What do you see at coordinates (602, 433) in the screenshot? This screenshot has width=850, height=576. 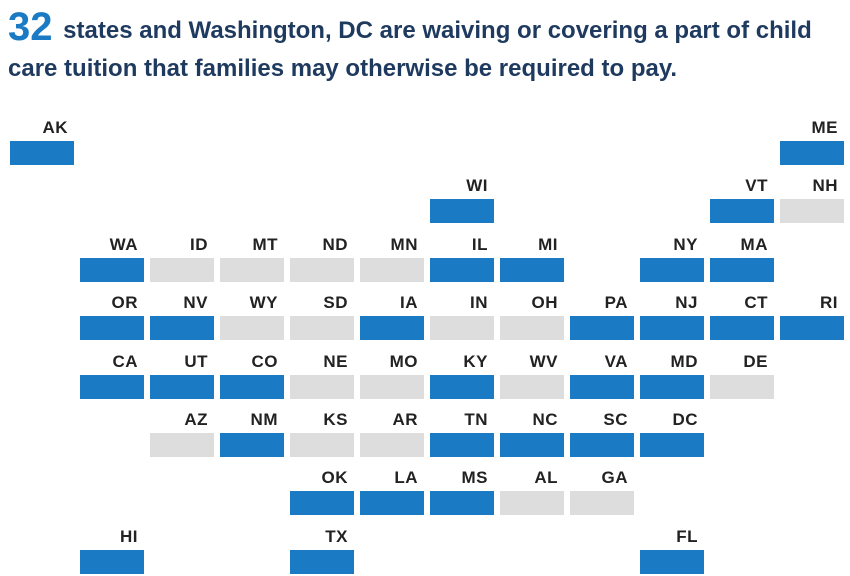 I see `state-tile-sc: SC` at bounding box center [602, 433].